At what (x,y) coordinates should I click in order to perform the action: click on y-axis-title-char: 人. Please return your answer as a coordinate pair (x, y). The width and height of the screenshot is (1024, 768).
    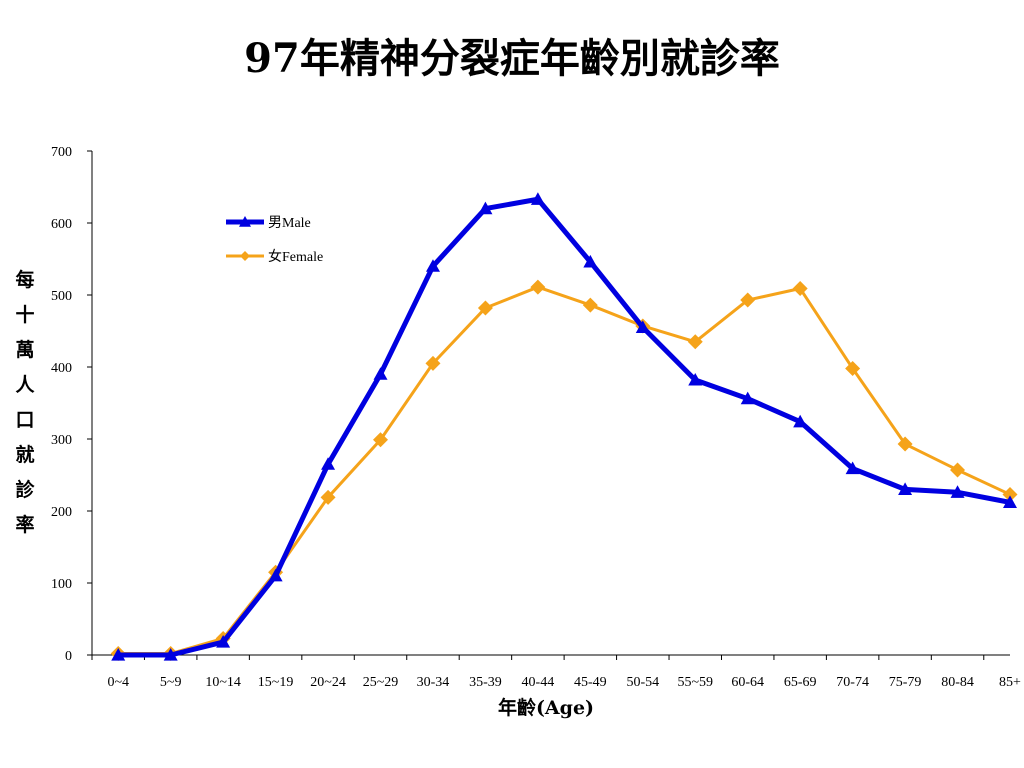
    Looking at the image, I should click on (25, 385).